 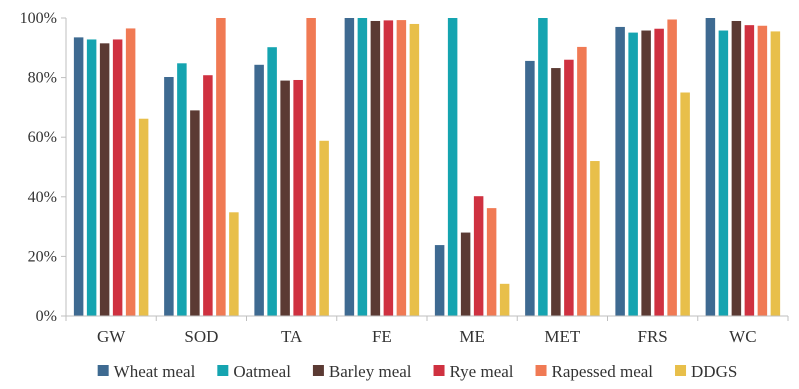 What do you see at coordinates (653, 336) in the screenshot?
I see `x-tick-label: FRS` at bounding box center [653, 336].